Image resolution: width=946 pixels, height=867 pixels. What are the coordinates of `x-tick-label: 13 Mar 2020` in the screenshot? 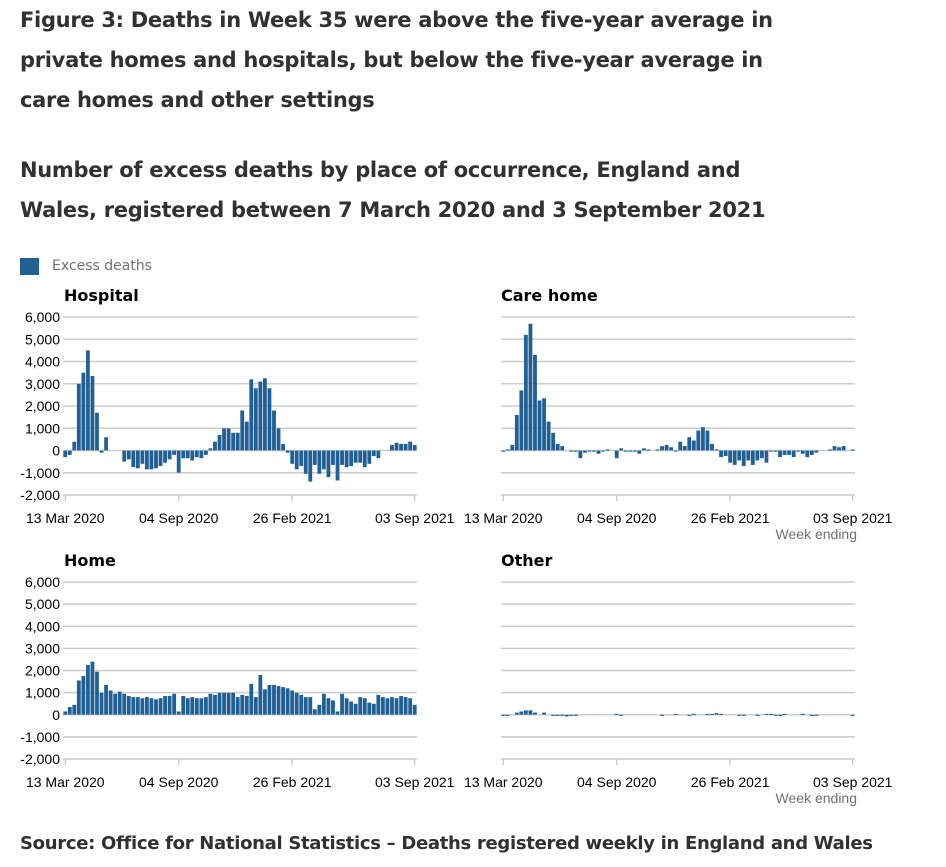 It's located at (503, 782).